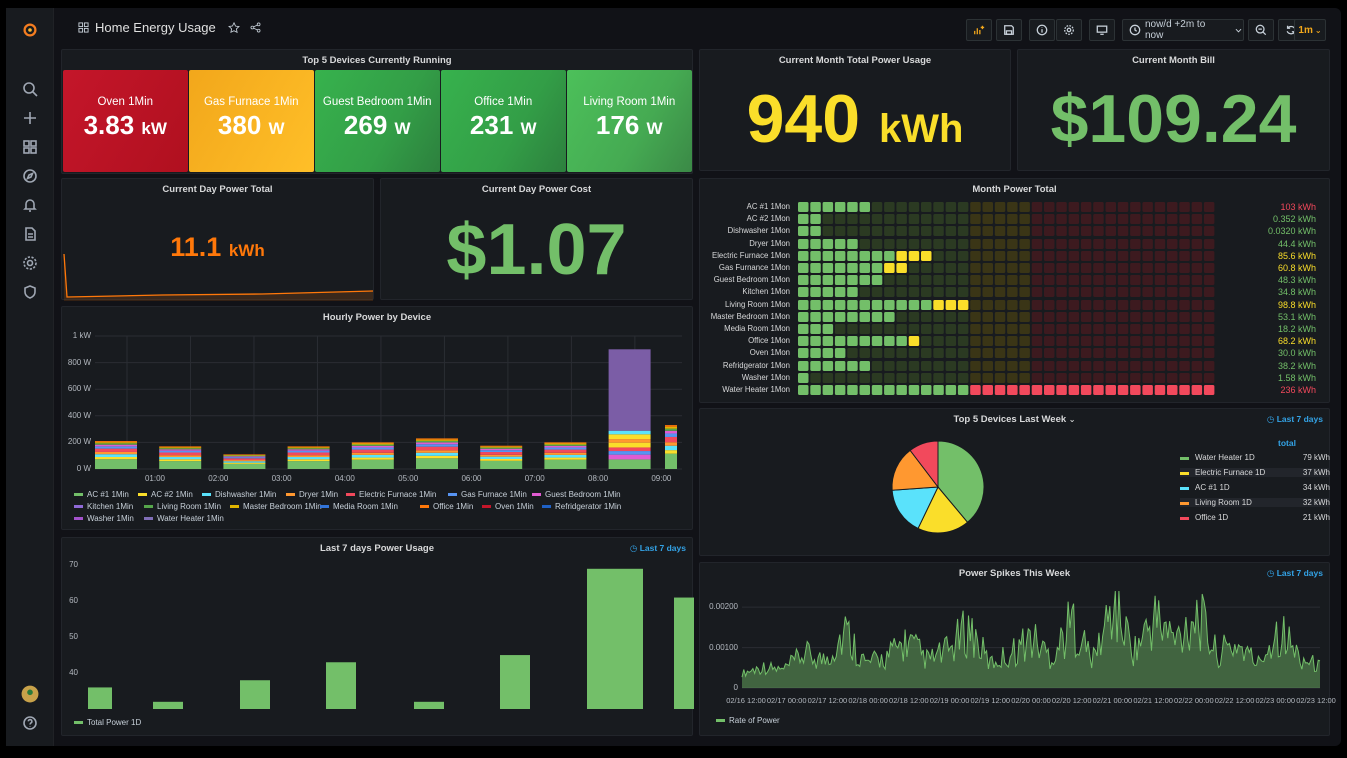 Image resolution: width=1347 pixels, height=758 pixels. Describe the element at coordinates (312, 494) in the screenshot. I see `hourly-legend-item: Dryer 1Min` at that location.